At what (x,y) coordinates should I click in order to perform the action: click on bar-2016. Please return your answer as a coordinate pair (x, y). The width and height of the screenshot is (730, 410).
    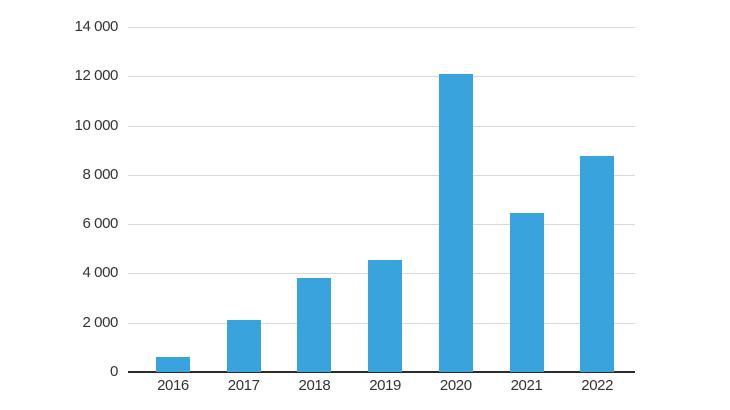
    Looking at the image, I should click on (173, 364).